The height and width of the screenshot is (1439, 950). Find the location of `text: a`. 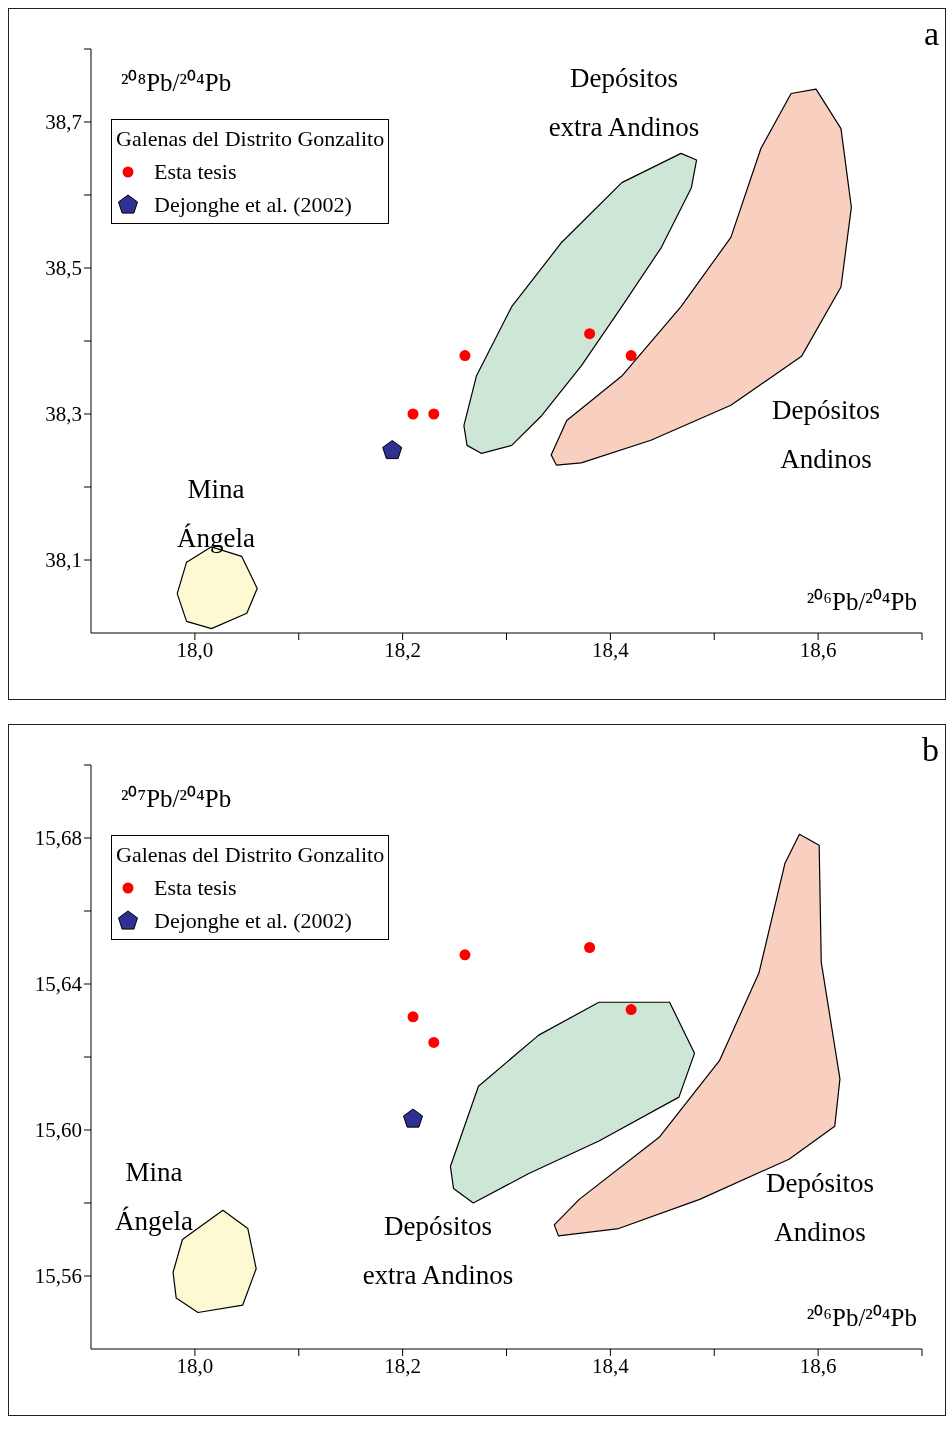

text: a is located at coordinates (931, 34).